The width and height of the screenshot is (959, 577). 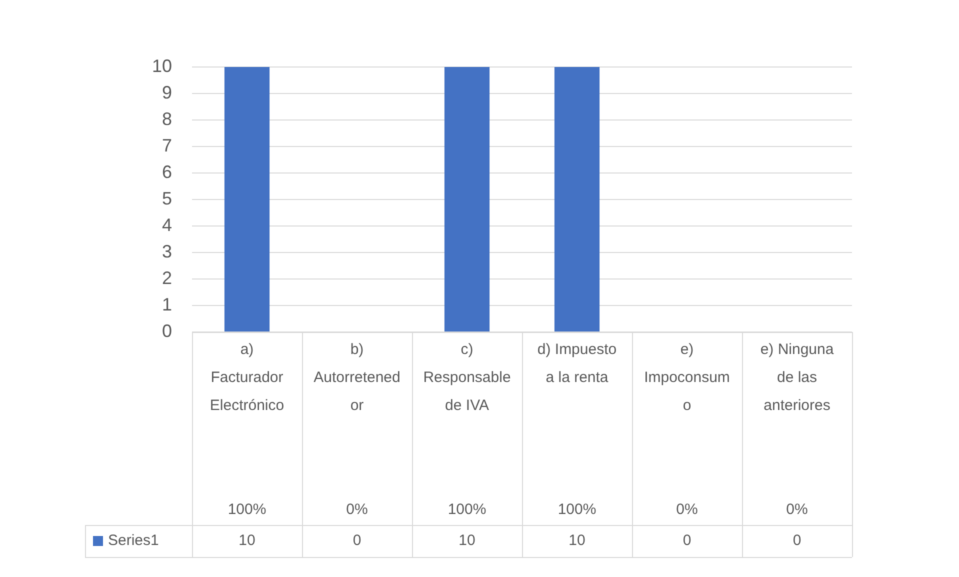 What do you see at coordinates (247, 429) in the screenshot?
I see `category-label: a) Facturador Electrónico 100%` at bounding box center [247, 429].